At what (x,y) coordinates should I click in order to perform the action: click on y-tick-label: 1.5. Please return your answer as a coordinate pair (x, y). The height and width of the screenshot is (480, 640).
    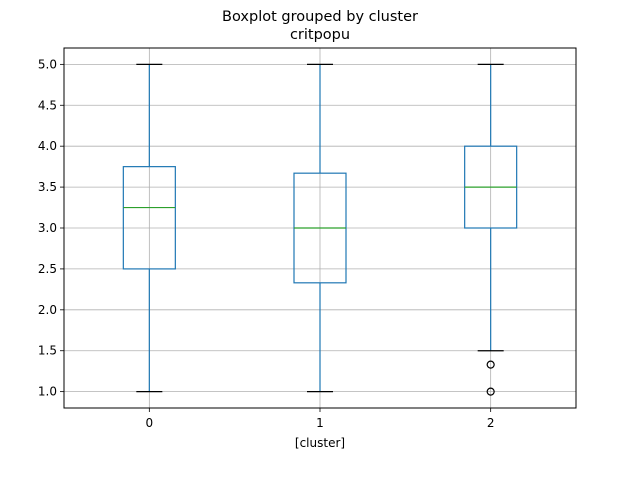
    Looking at the image, I should click on (47, 351).